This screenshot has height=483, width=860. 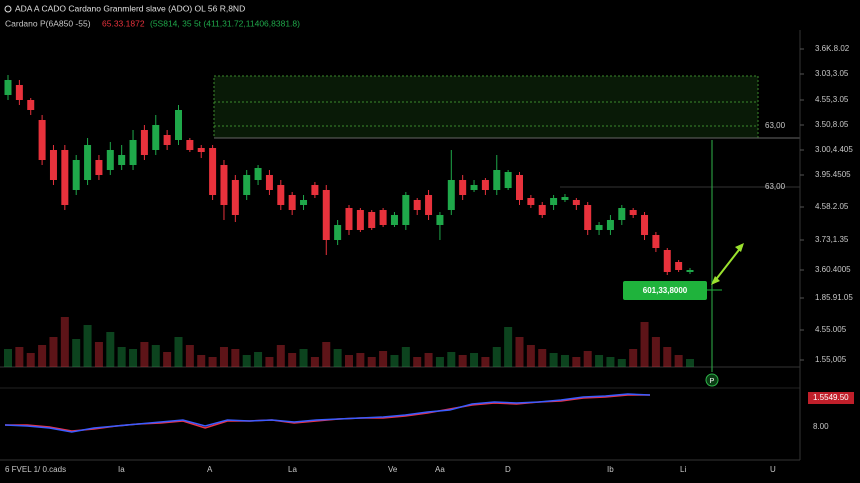 I want to click on marker-label: P, so click(x=712, y=381).